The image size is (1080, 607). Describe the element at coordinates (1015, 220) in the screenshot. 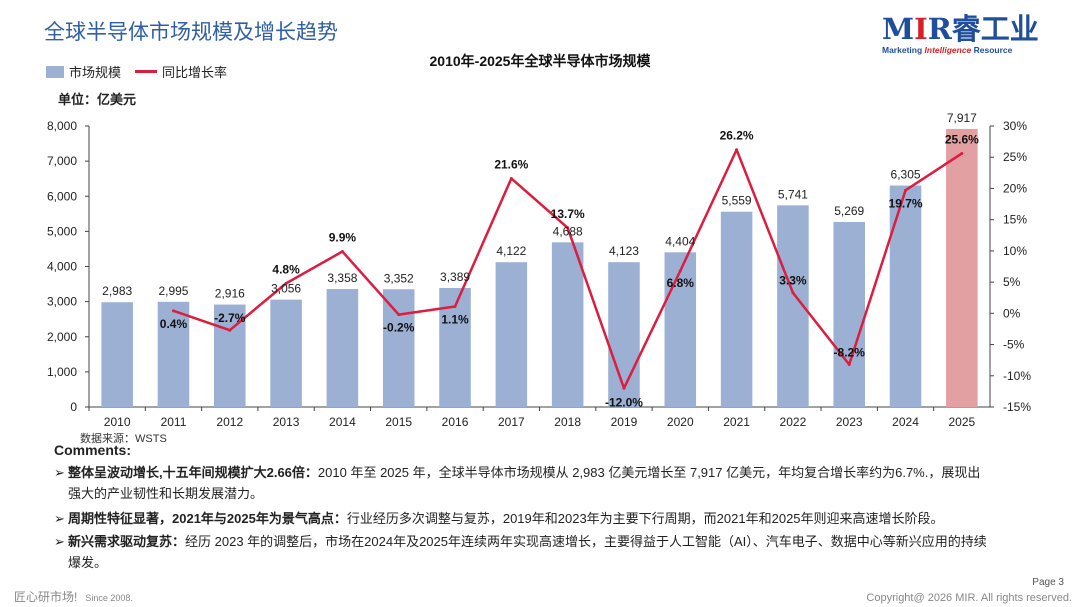

I see `y-right-tick-label: 15%` at that location.